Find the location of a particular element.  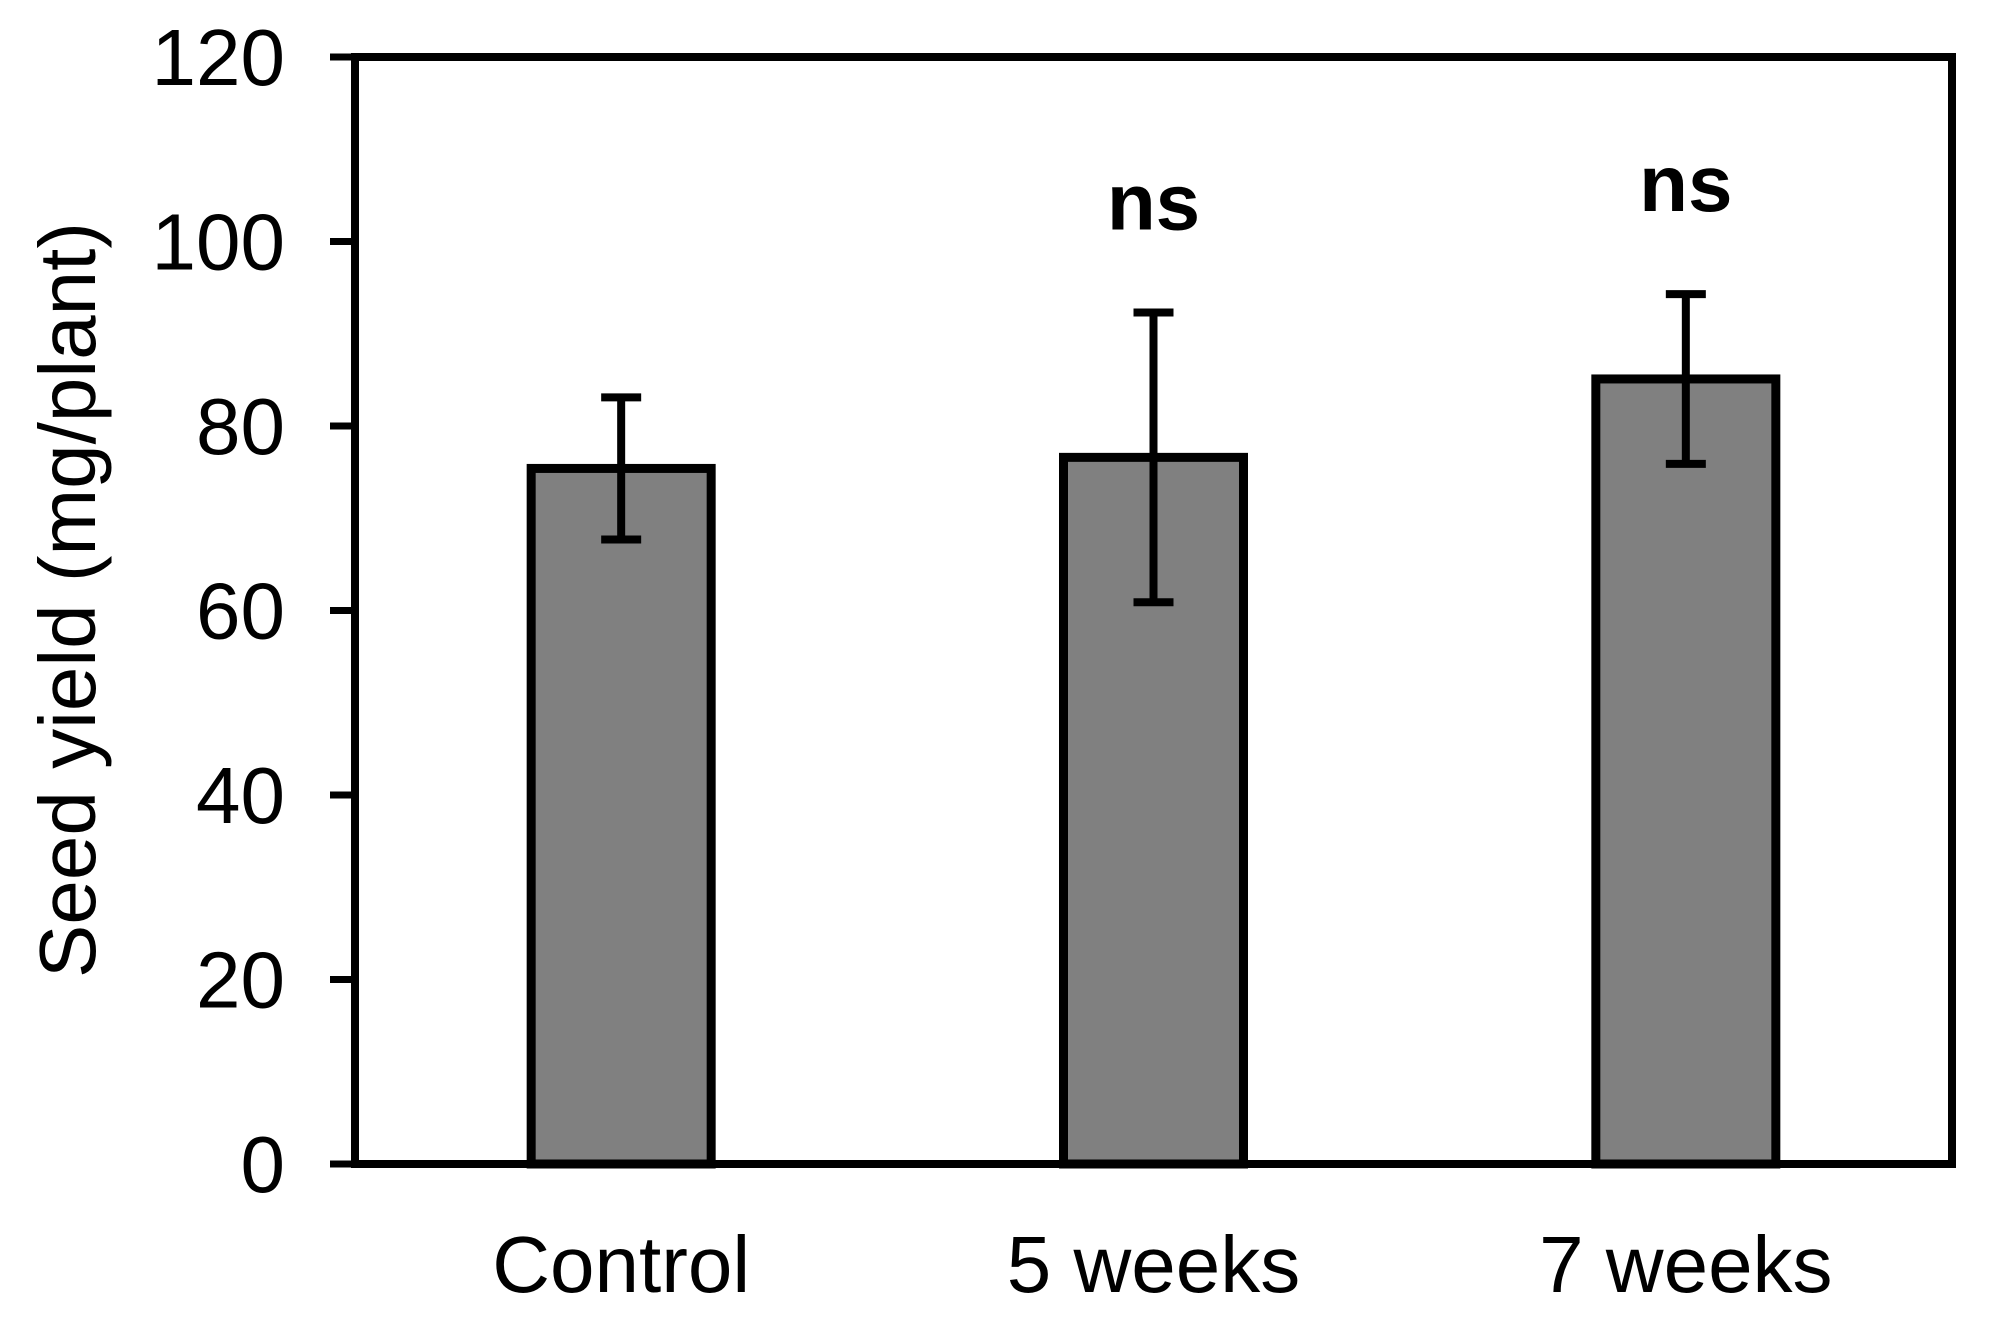

y-tick-label: 0 is located at coordinates (263, 1164).